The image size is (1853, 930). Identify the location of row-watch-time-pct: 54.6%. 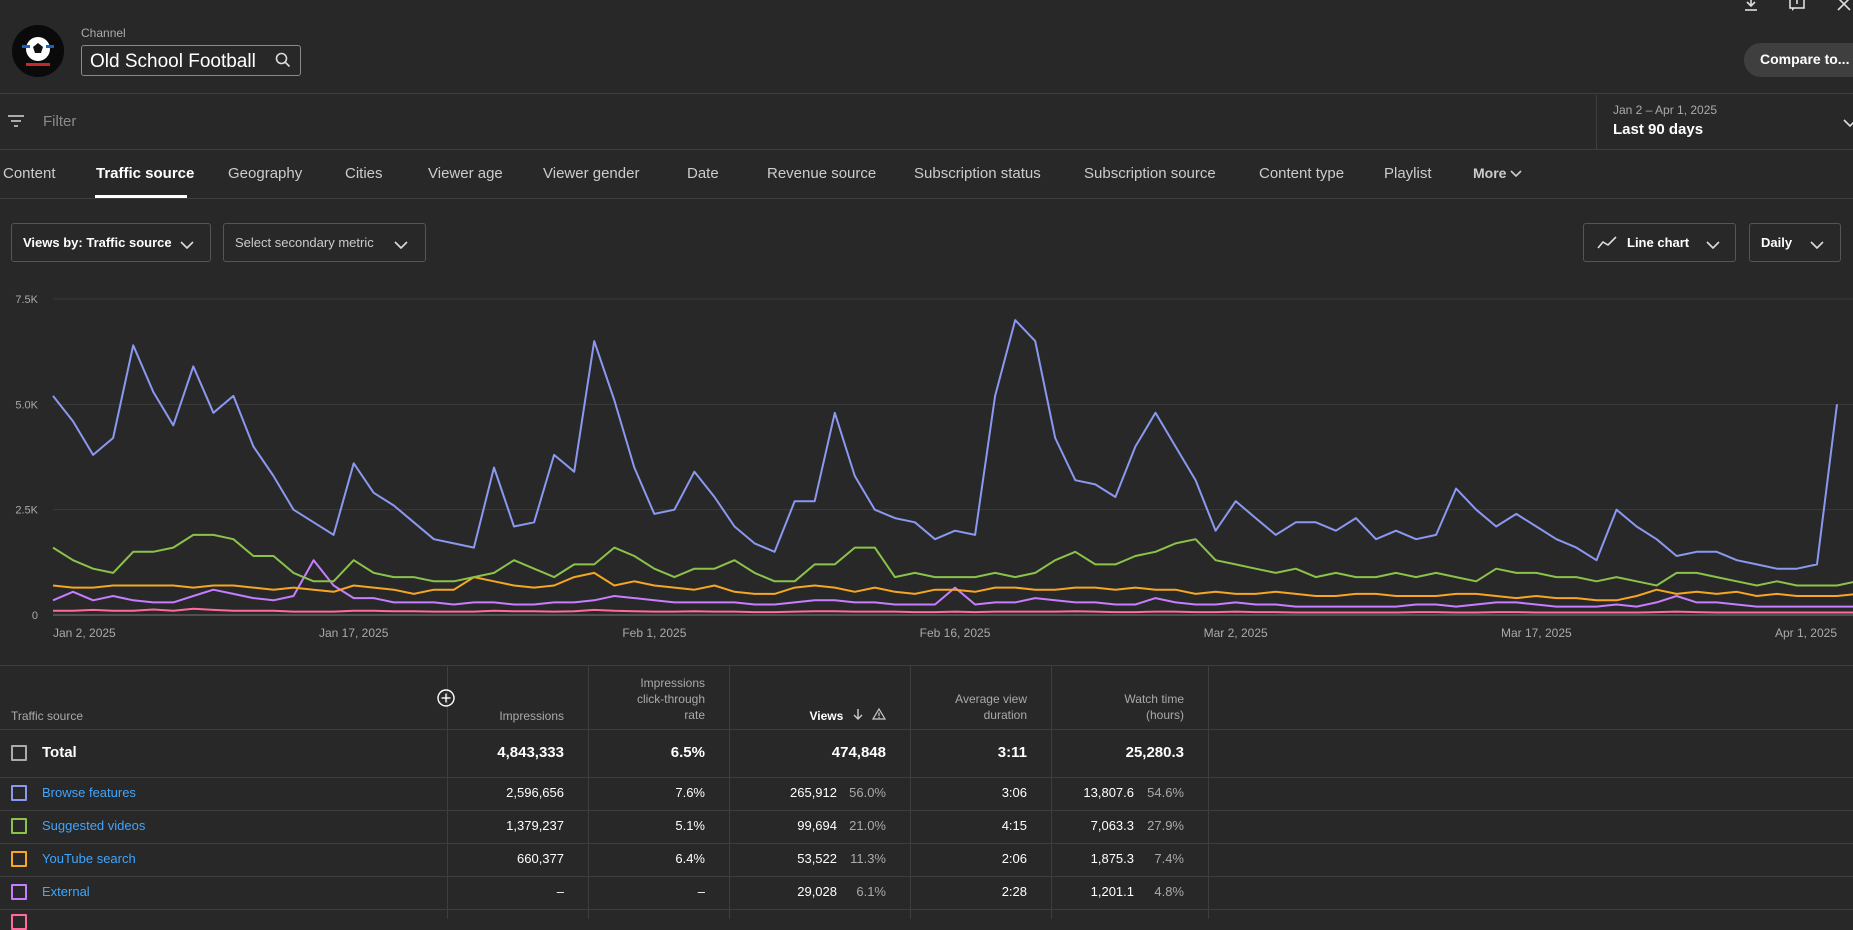
(1165, 792).